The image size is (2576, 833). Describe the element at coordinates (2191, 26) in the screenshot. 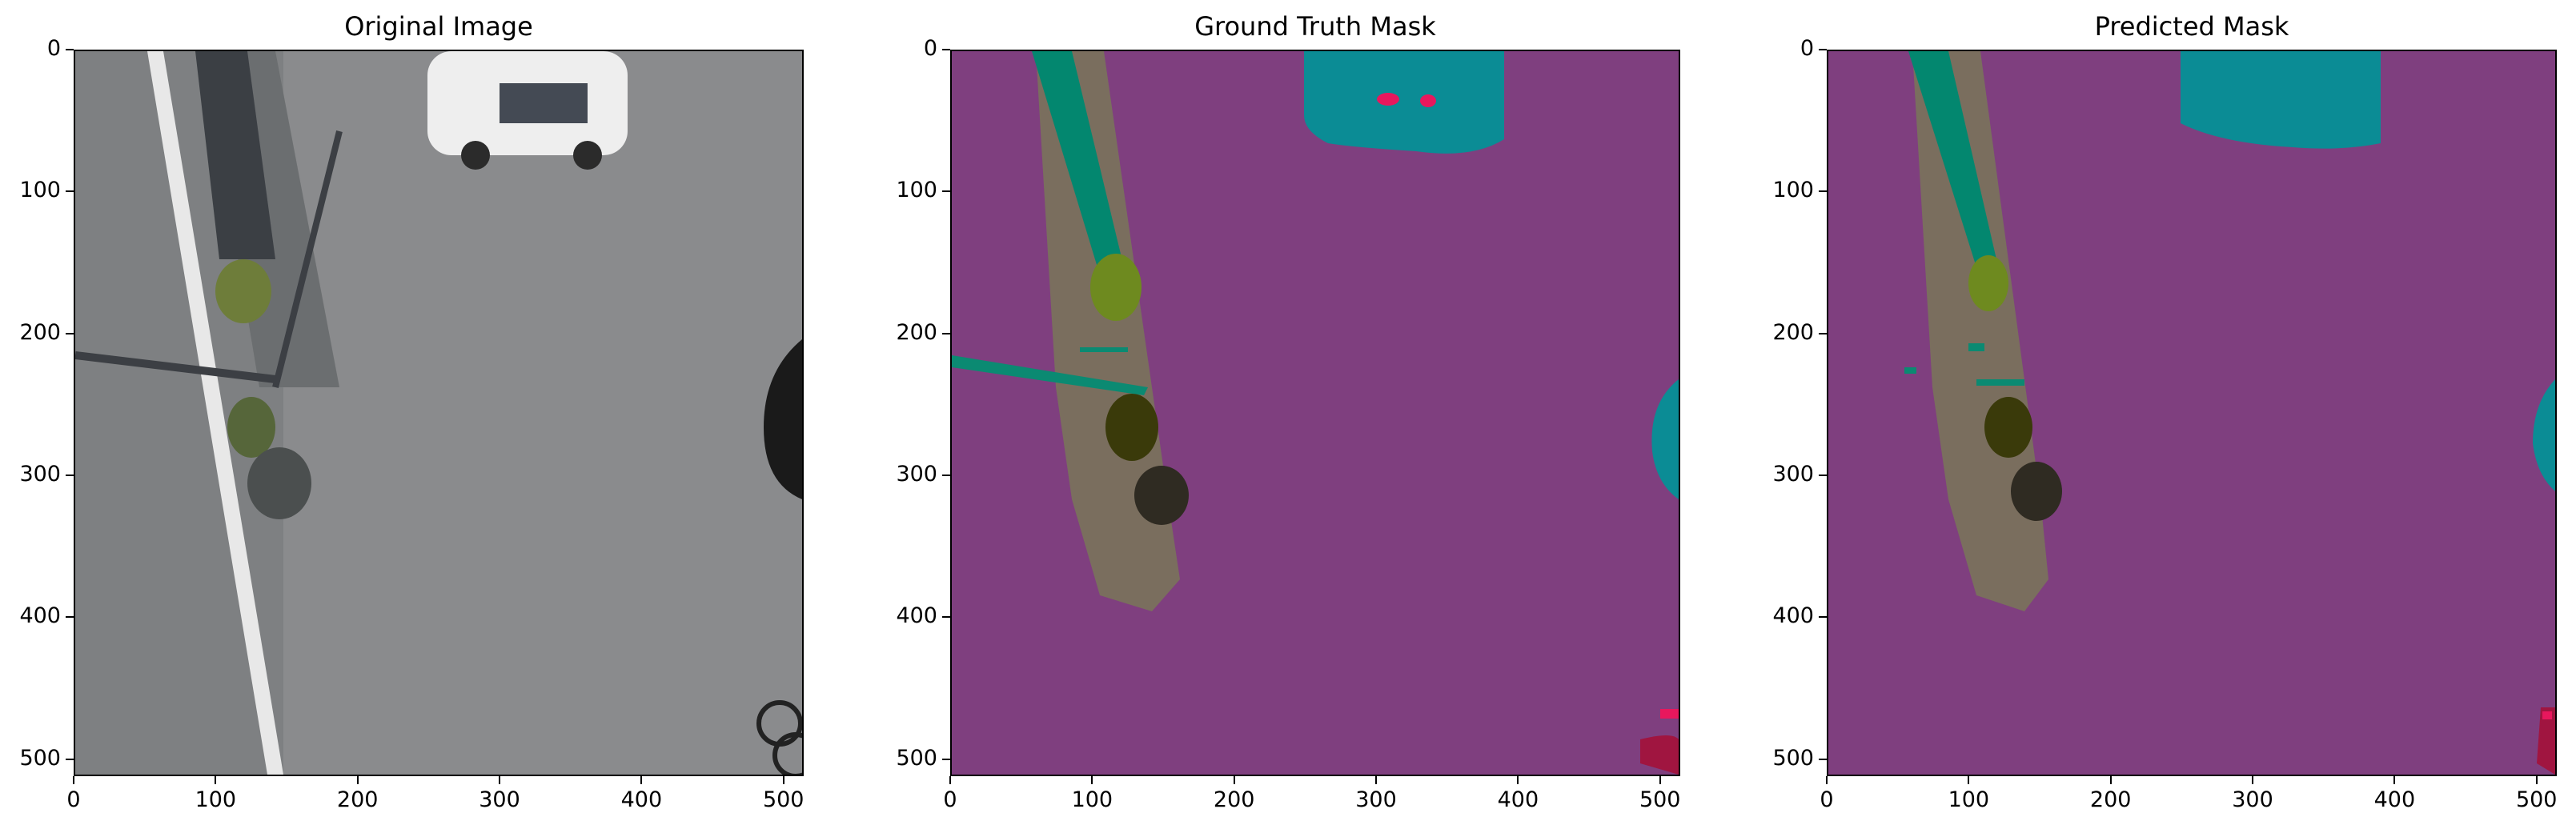

I see `panel-title: Predicted Mask` at that location.